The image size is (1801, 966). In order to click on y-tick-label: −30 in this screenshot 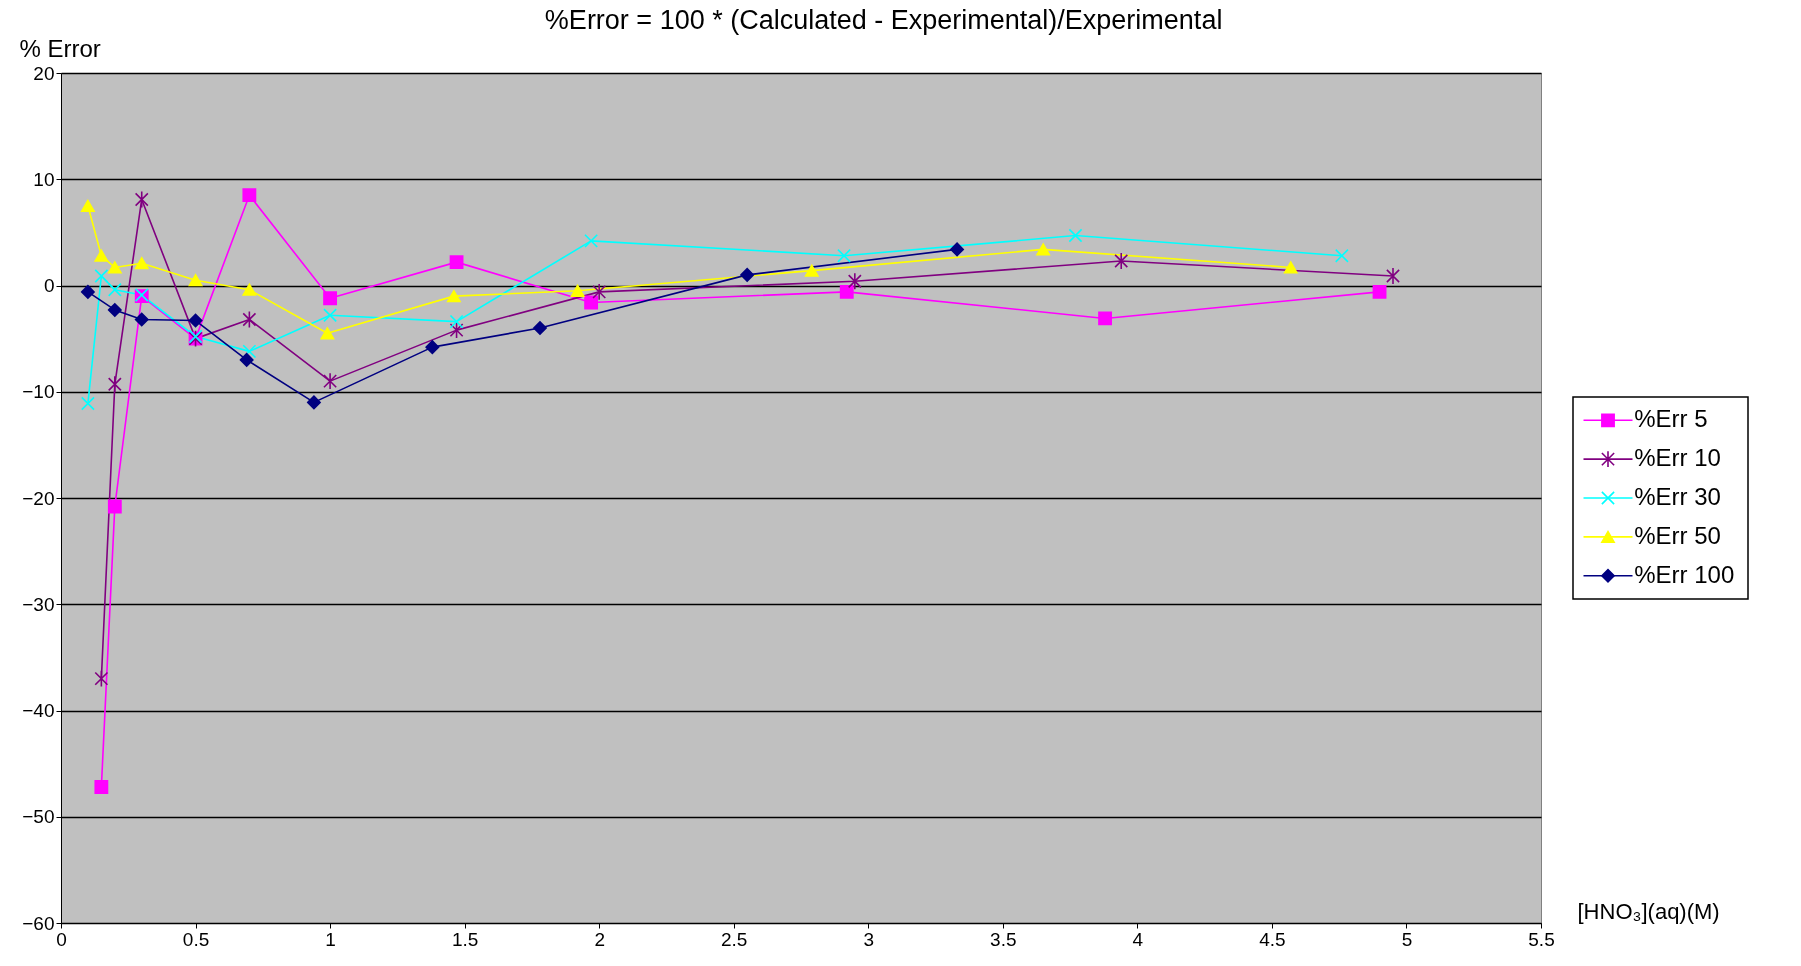, I will do `click(38, 604)`.